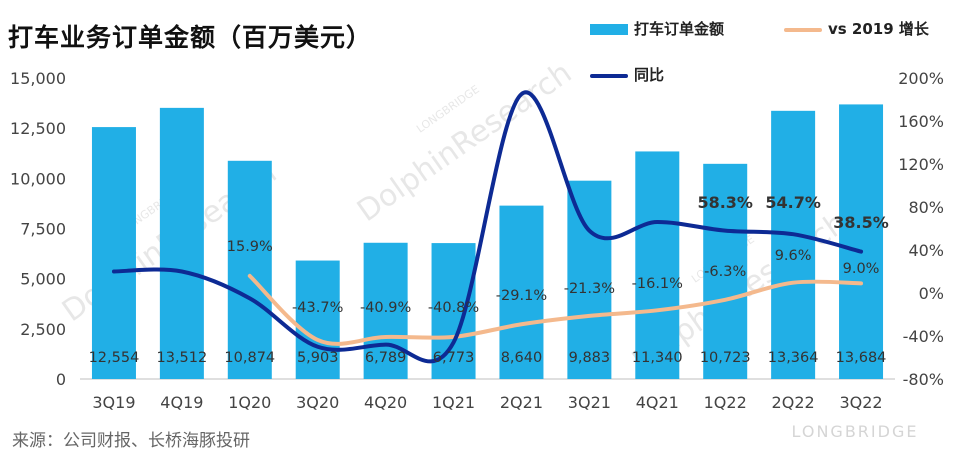 This screenshot has height=458, width=956. Describe the element at coordinates (454, 358) in the screenshot. I see `bar-value-label: 6,773` at that location.